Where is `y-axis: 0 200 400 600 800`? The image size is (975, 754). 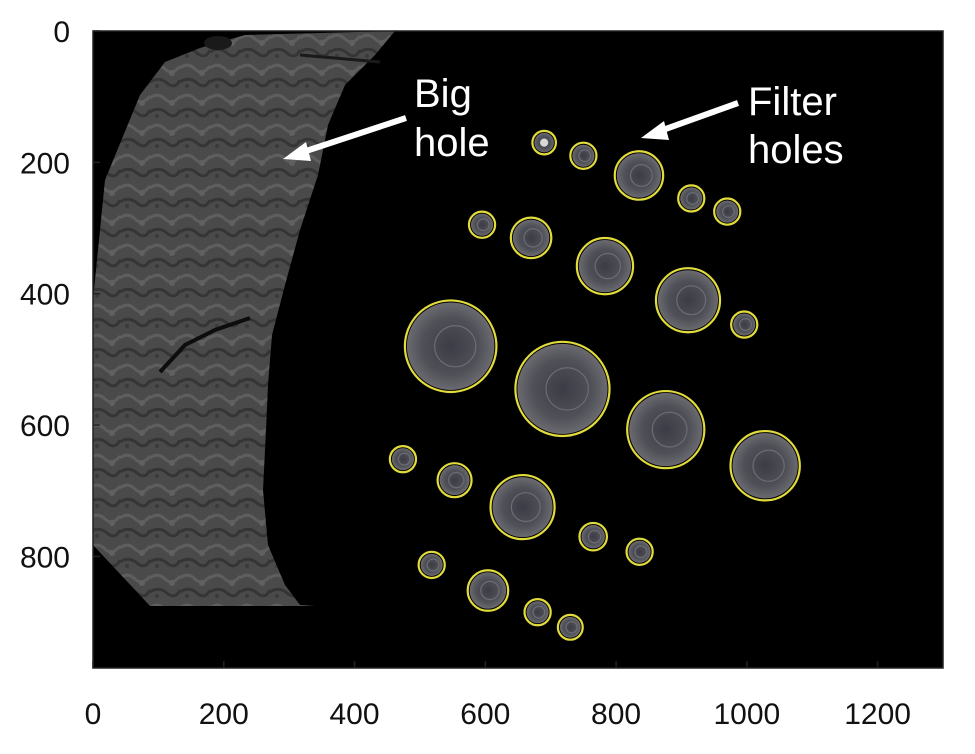 y-axis: 0 200 400 600 800 is located at coordinates (60, 295).